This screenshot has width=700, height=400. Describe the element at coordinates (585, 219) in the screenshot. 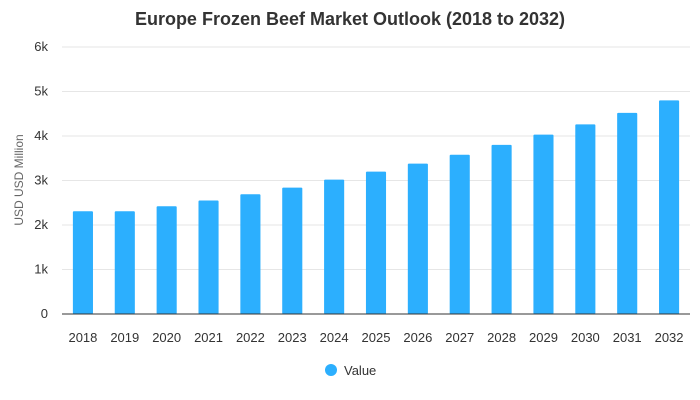

I see `bar-2030` at that location.